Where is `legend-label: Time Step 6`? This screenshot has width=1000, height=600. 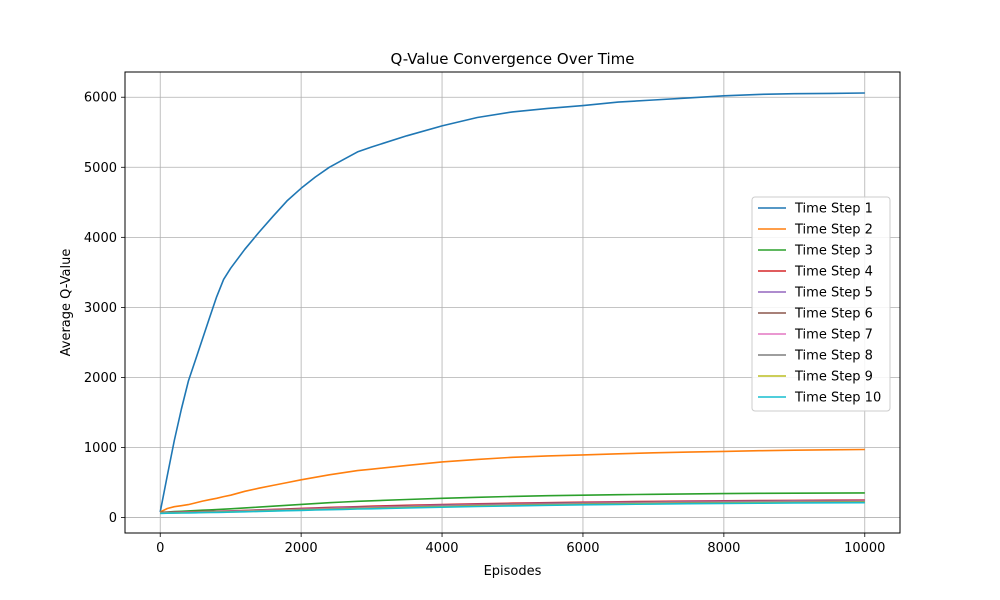 legend-label: Time Step 6 is located at coordinates (833, 314).